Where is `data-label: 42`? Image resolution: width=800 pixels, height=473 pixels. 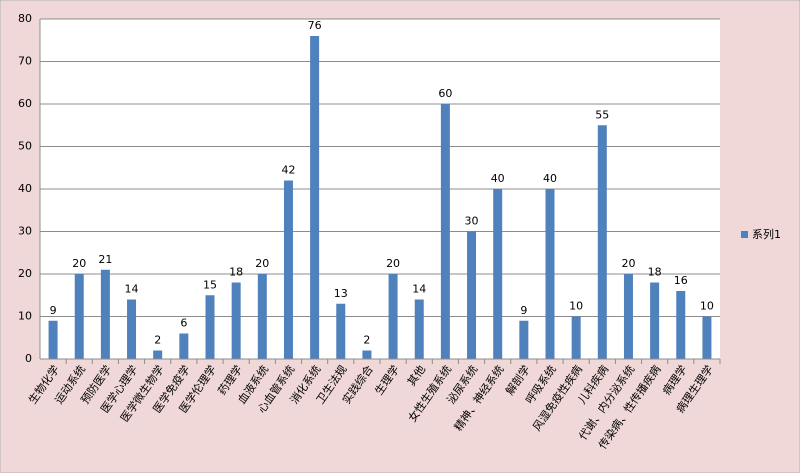
data-label: 42 is located at coordinates (288, 170).